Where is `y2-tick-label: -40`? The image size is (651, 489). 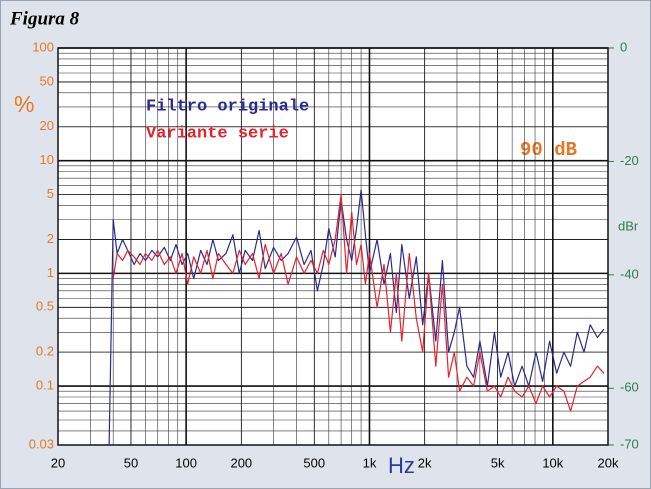 y2-tick-label: -40 is located at coordinates (629, 273).